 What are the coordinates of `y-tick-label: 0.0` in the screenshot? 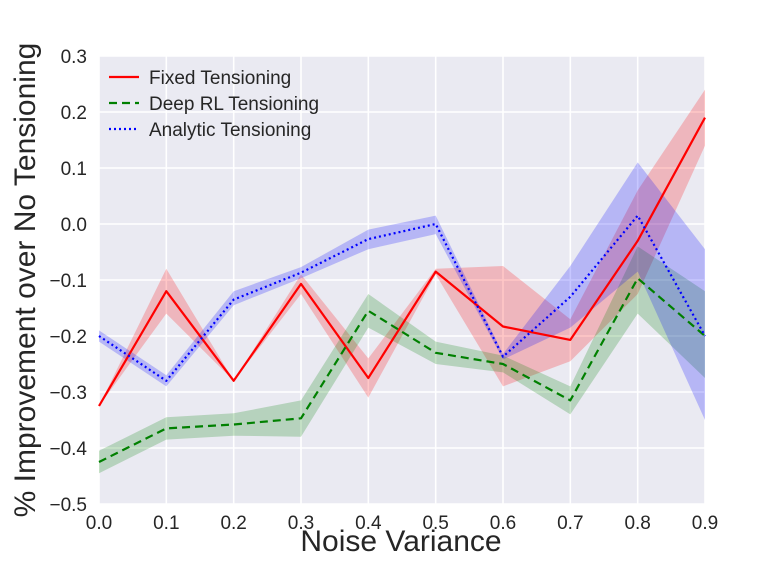 It's located at (74, 225).